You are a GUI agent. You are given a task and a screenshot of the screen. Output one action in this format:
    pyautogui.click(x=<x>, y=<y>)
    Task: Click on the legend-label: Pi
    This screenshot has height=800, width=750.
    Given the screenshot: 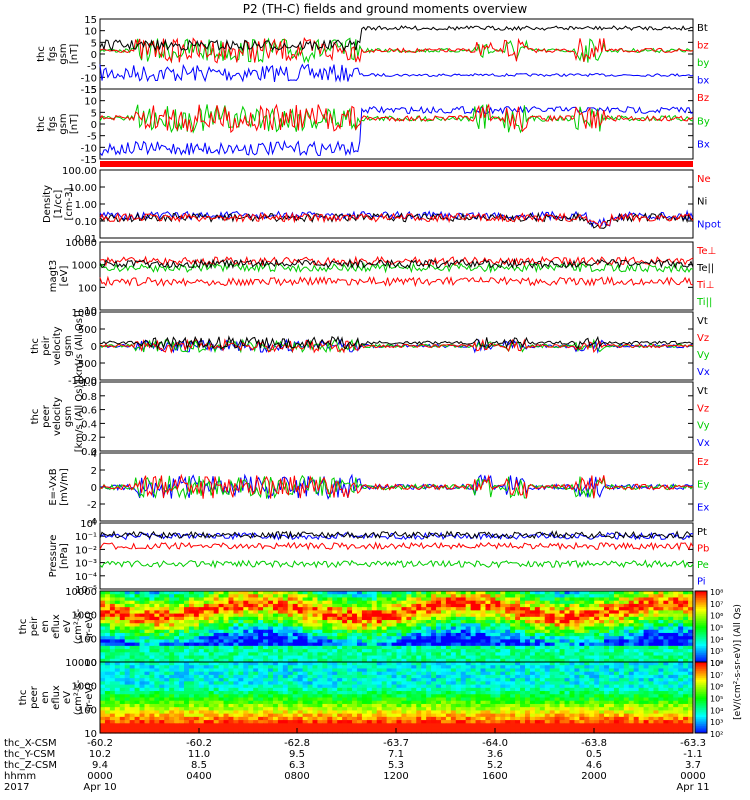 What is the action you would take?
    pyautogui.click(x=701, y=582)
    